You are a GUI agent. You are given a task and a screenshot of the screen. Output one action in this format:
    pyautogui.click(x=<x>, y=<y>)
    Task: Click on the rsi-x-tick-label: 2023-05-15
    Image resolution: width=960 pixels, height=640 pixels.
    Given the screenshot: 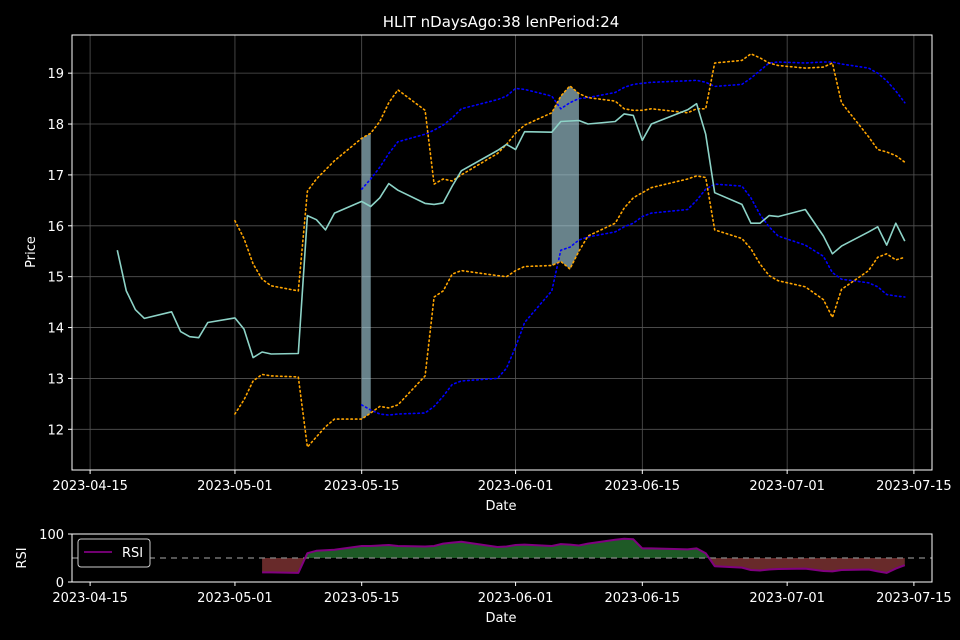 What is the action you would take?
    pyautogui.click(x=362, y=598)
    